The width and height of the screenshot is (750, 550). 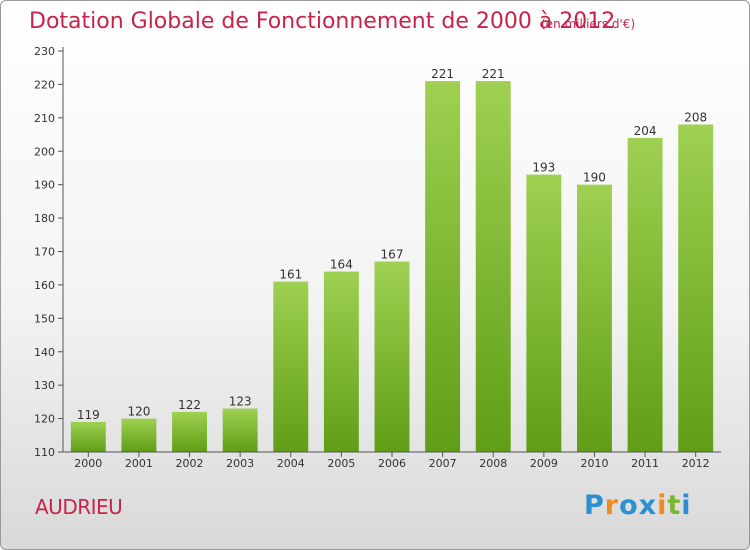 What do you see at coordinates (392, 356) in the screenshot?
I see `bar-2006` at bounding box center [392, 356].